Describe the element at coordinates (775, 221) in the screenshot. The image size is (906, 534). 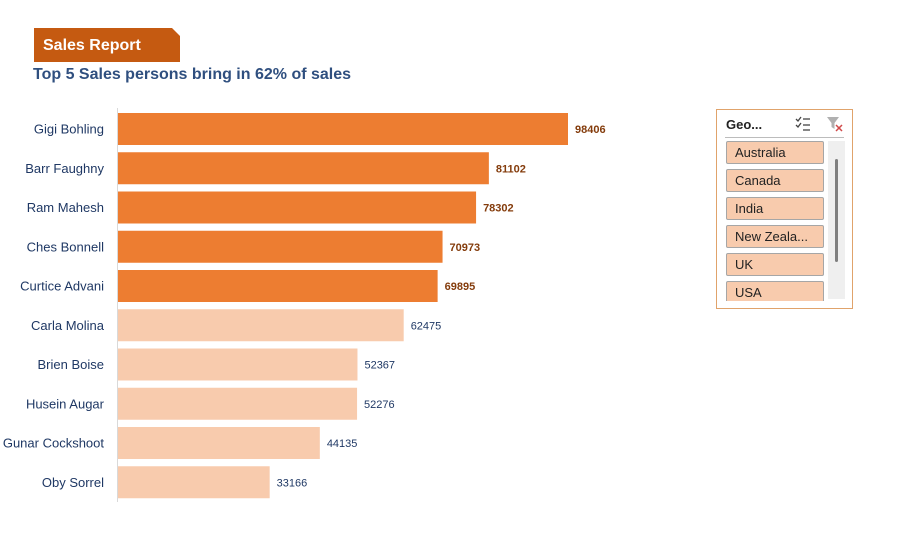
I see `slicer-item-list: Australia Canada India New Zeala... UK USA` at that location.